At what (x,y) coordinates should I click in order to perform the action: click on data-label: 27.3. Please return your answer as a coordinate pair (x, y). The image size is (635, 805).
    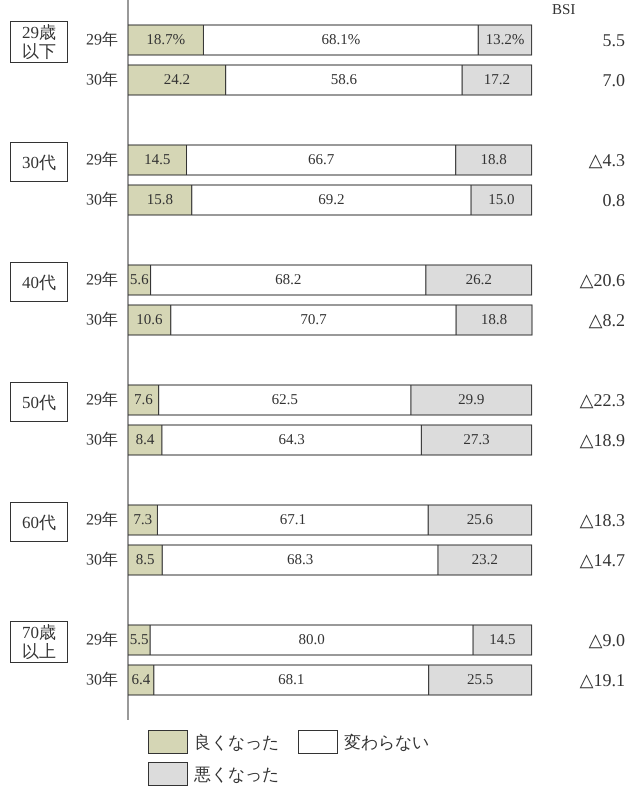
    Looking at the image, I should click on (476, 440).